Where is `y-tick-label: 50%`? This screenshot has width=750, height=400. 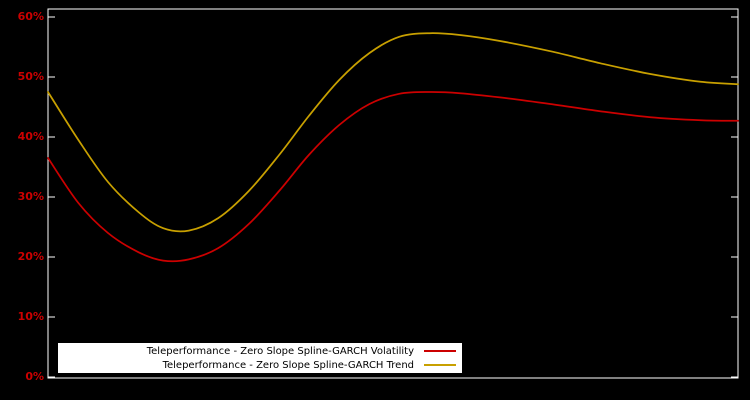
y-tick-label: 50% is located at coordinates (30, 76).